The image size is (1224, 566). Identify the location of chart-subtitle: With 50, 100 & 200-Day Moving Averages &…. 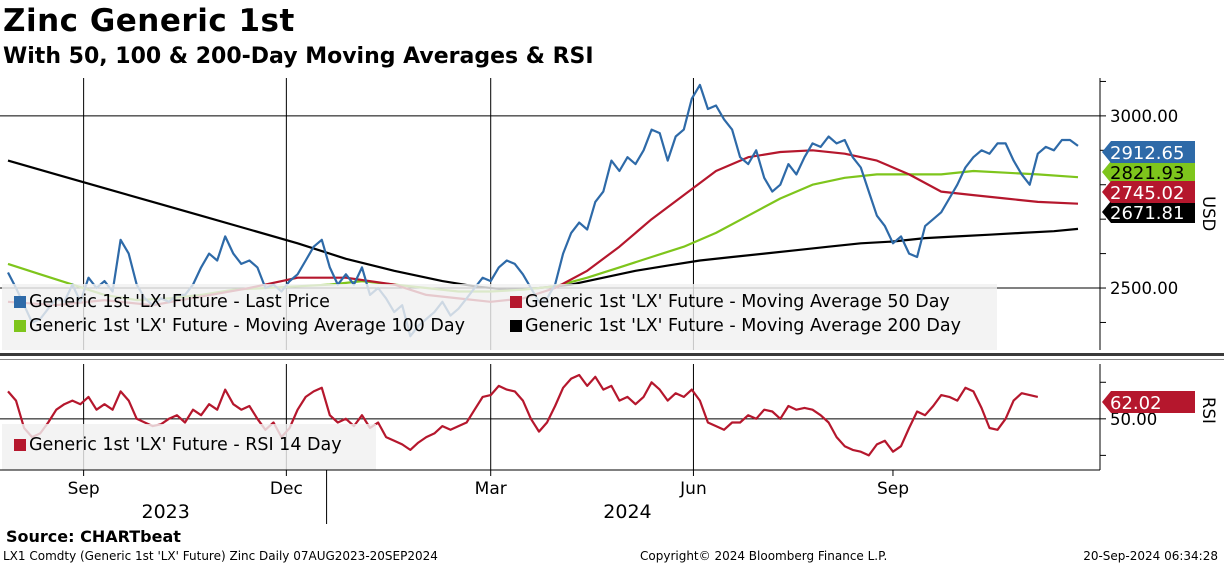
(298, 56).